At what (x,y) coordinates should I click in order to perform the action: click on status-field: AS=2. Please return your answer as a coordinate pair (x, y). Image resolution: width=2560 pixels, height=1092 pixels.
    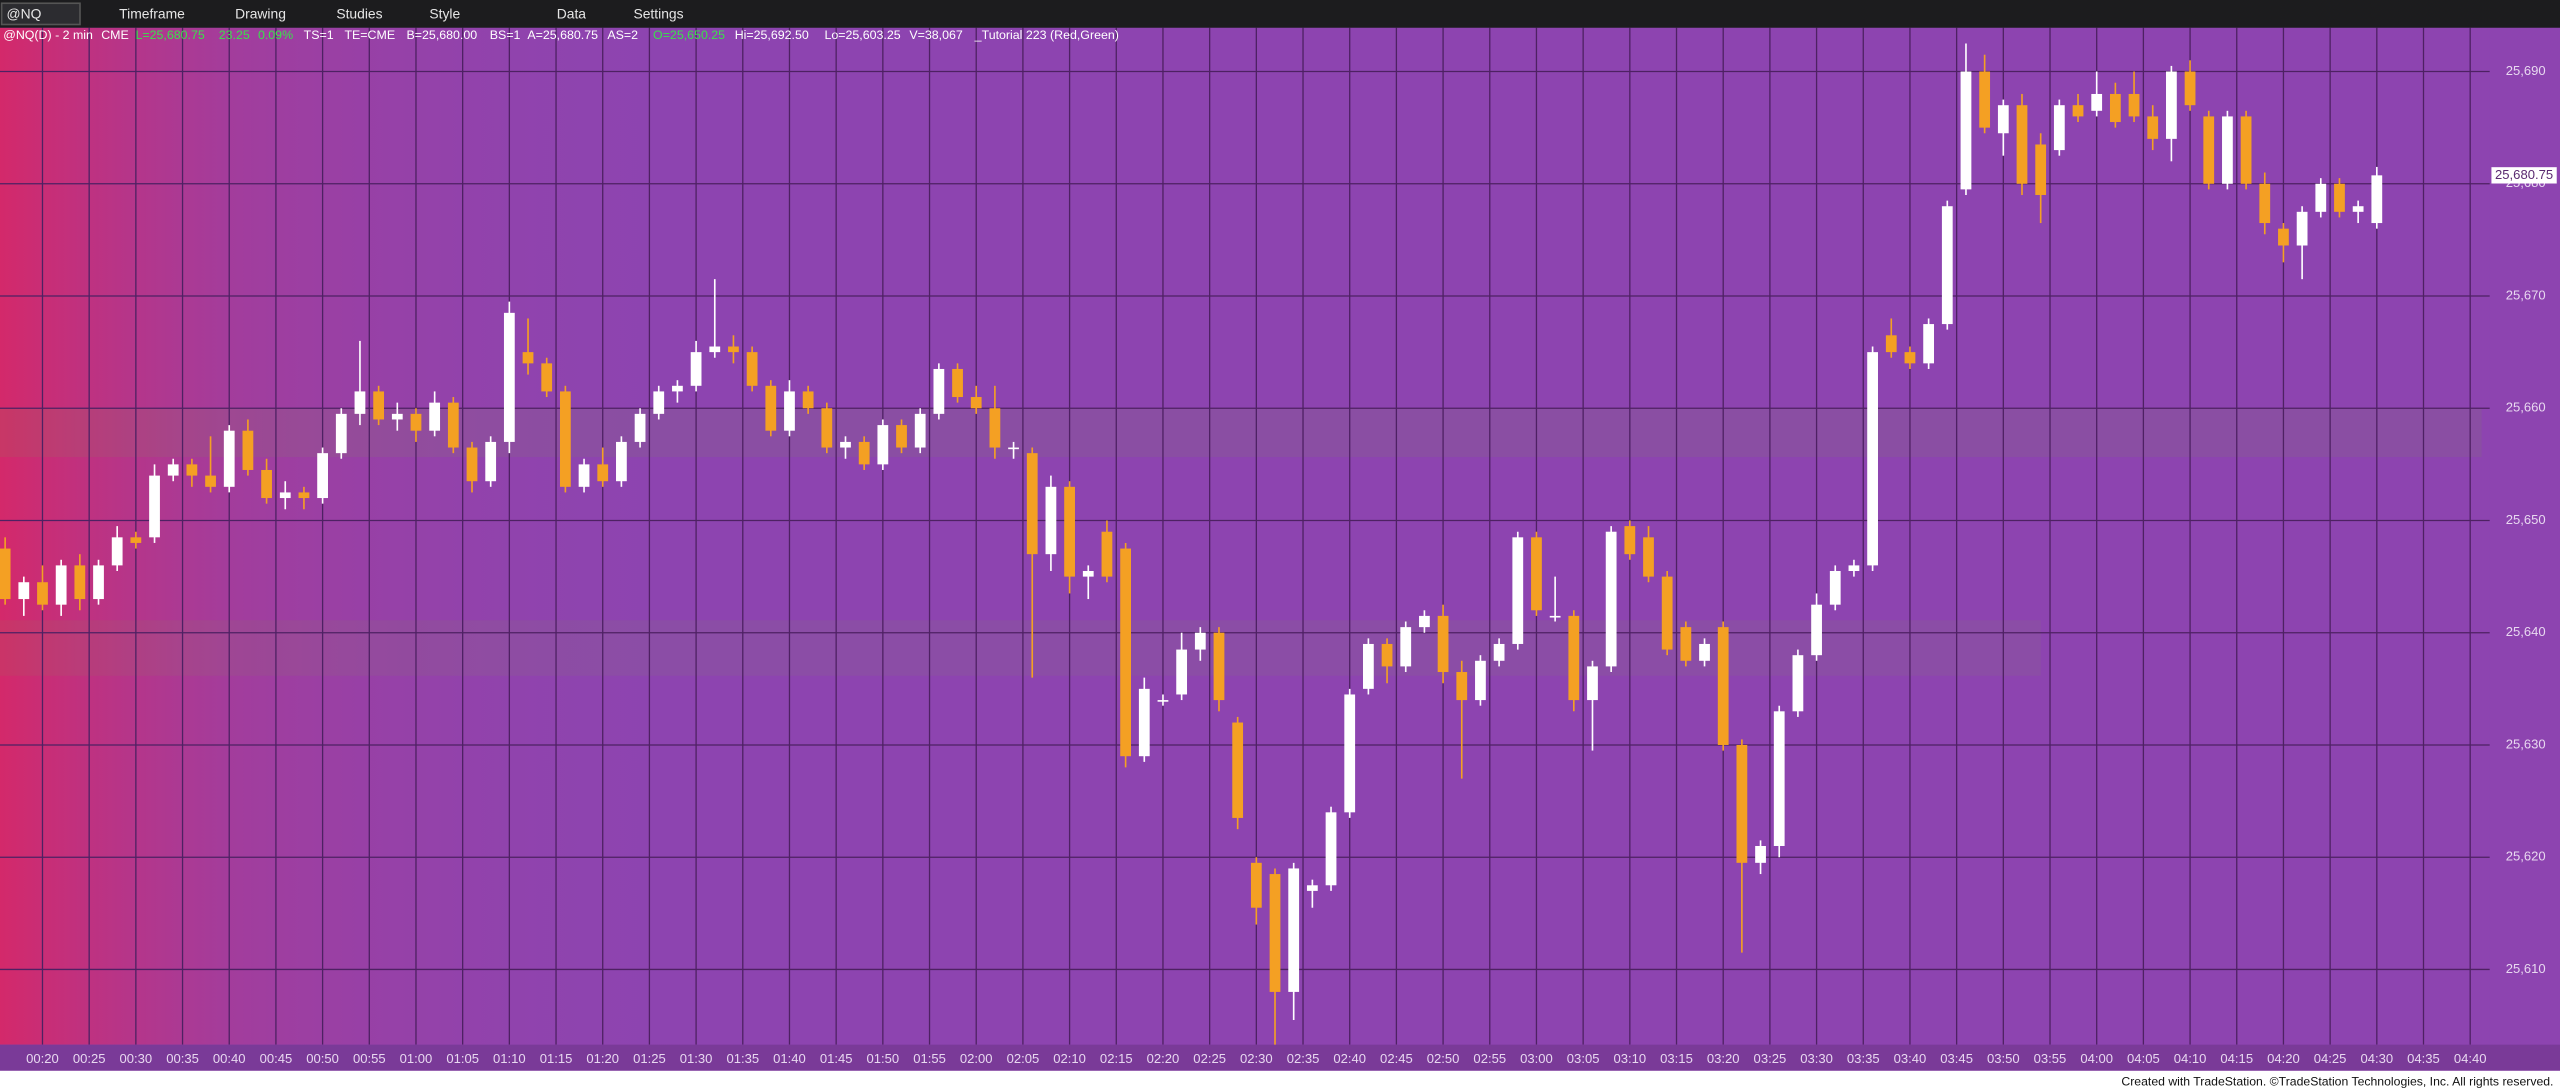
    Looking at the image, I should click on (622, 35).